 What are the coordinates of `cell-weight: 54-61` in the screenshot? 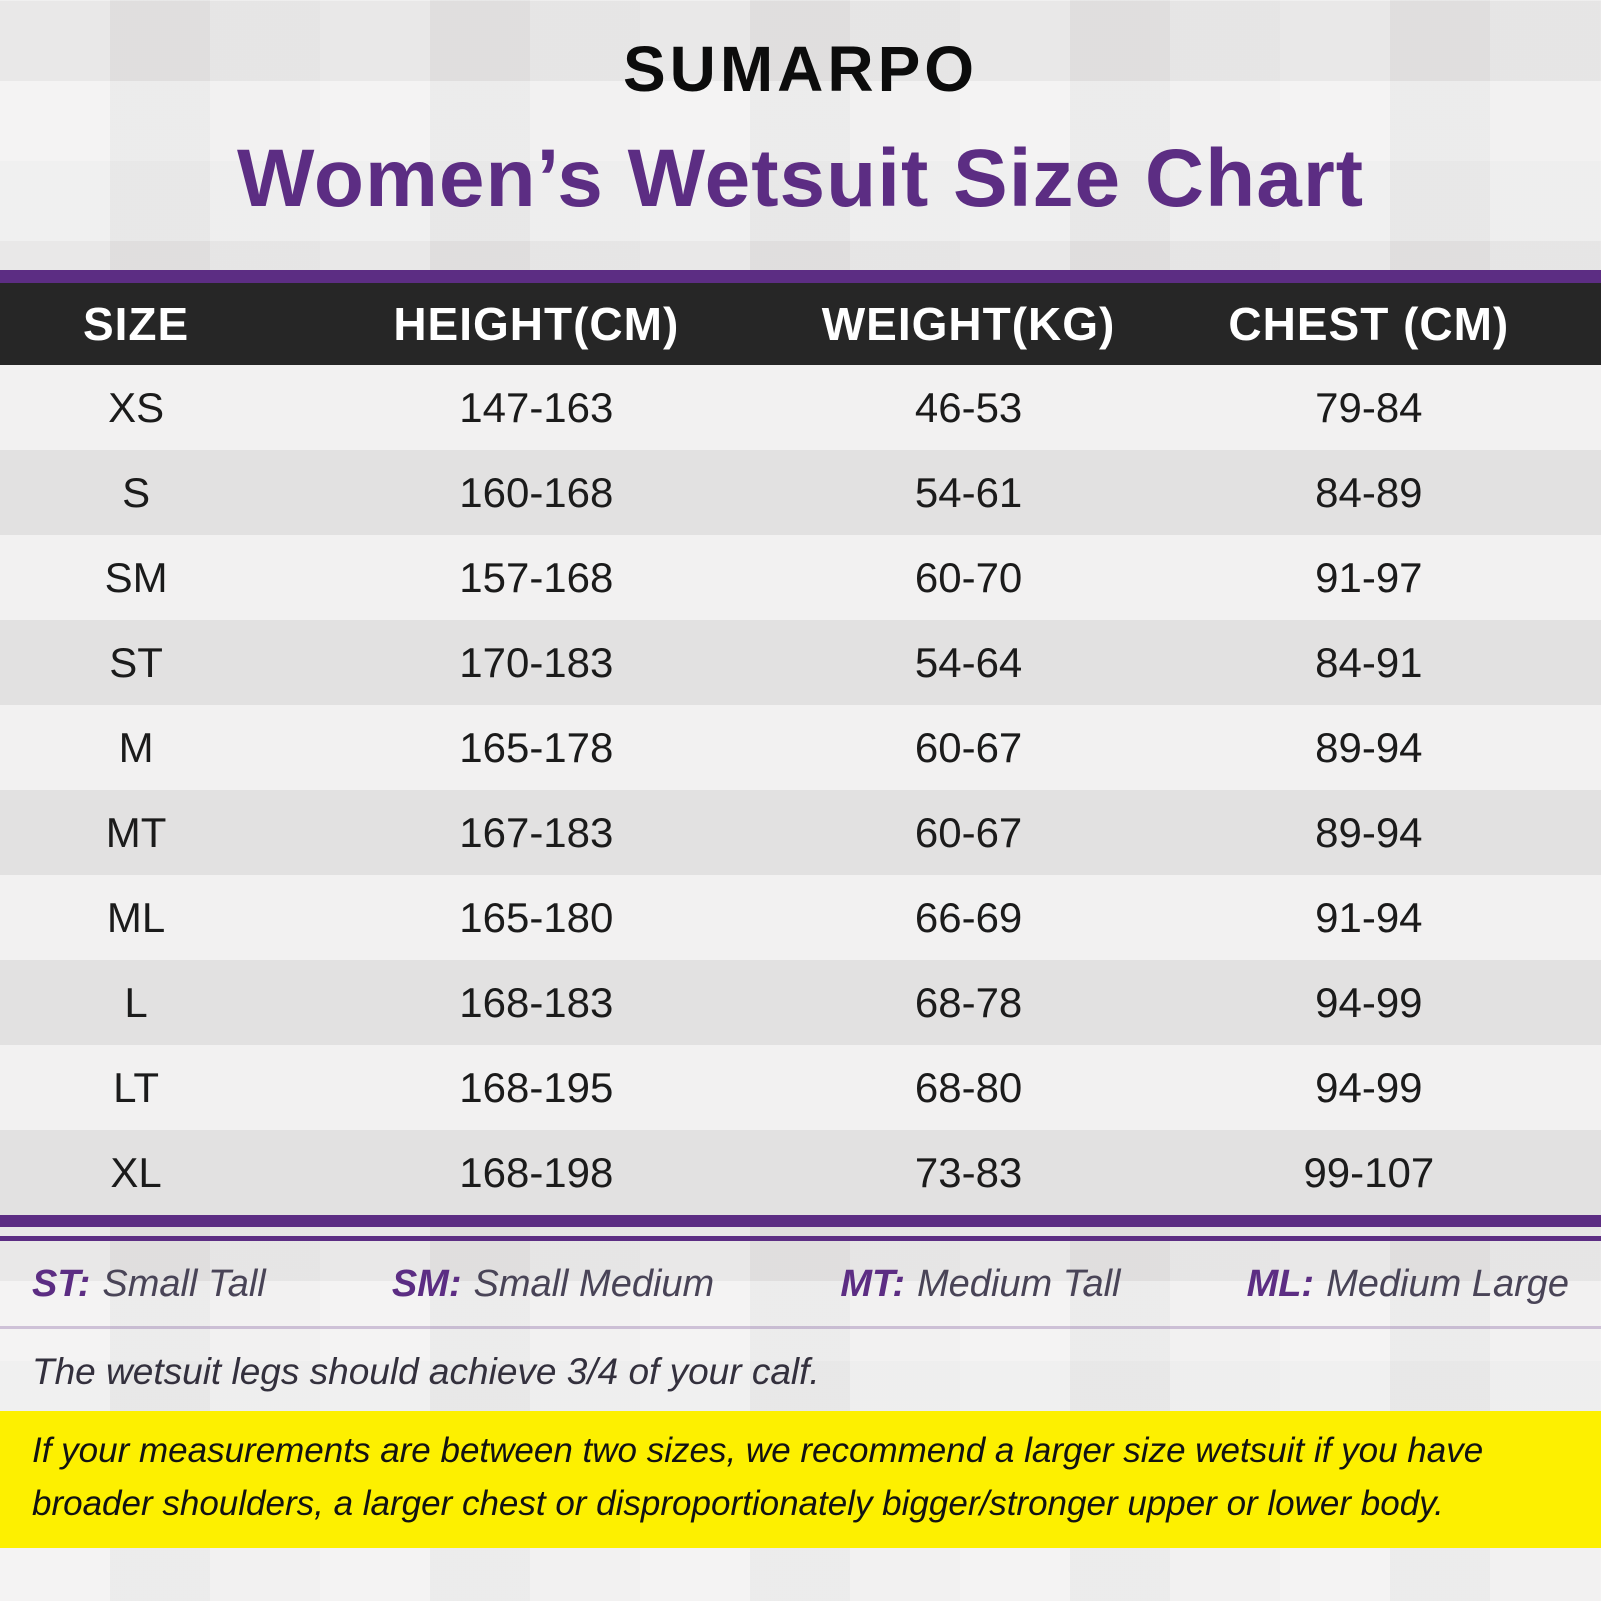 It's located at (968, 492).